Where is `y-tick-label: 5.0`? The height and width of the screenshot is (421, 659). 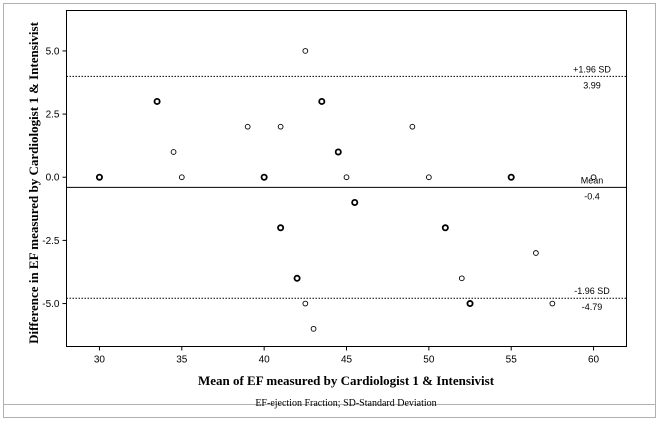
y-tick-label: 5.0 is located at coordinates (53, 51).